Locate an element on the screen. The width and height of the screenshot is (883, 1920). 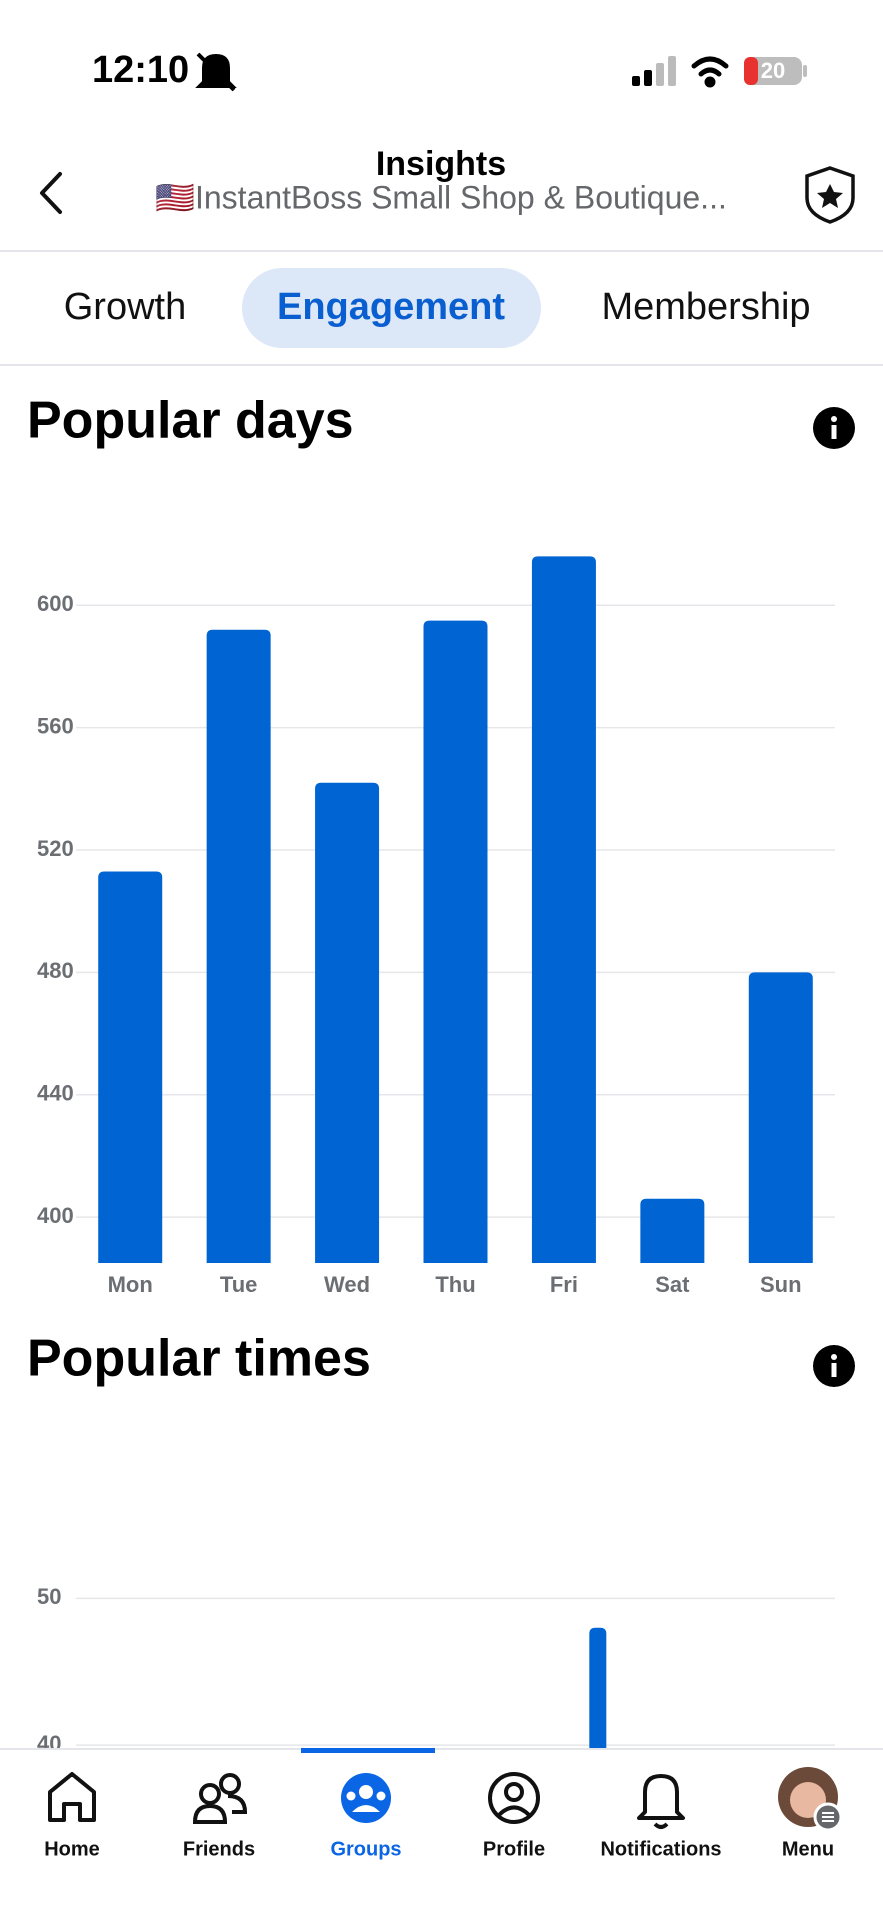
section-title: Popular days is located at coordinates (190, 421).